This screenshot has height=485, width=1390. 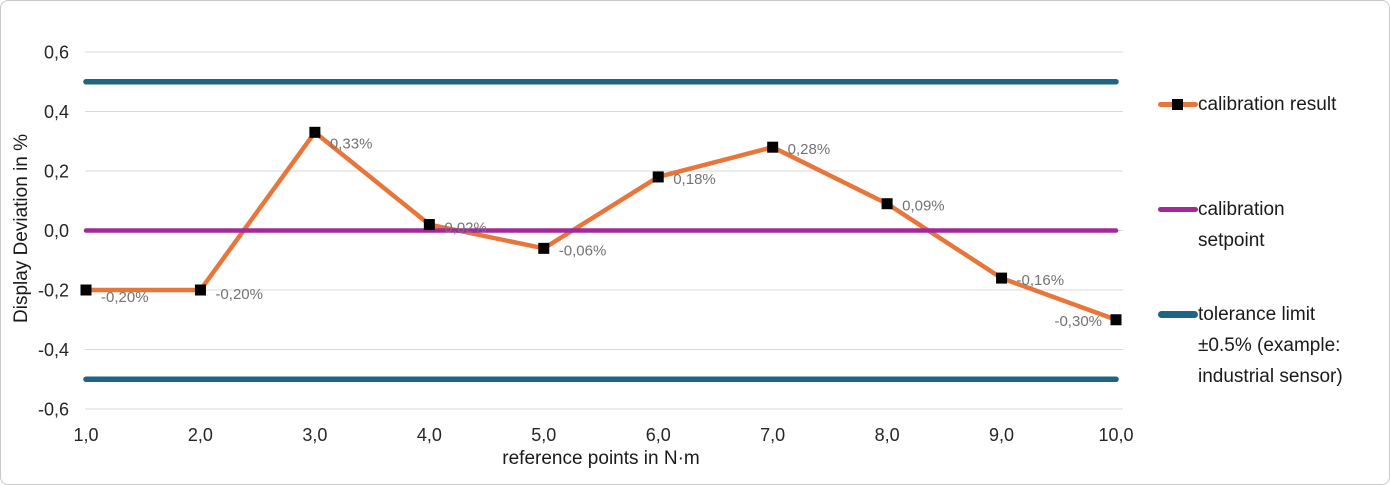 What do you see at coordinates (1115, 435) in the screenshot?
I see `x-axis-tick-label: 10,0` at bounding box center [1115, 435].